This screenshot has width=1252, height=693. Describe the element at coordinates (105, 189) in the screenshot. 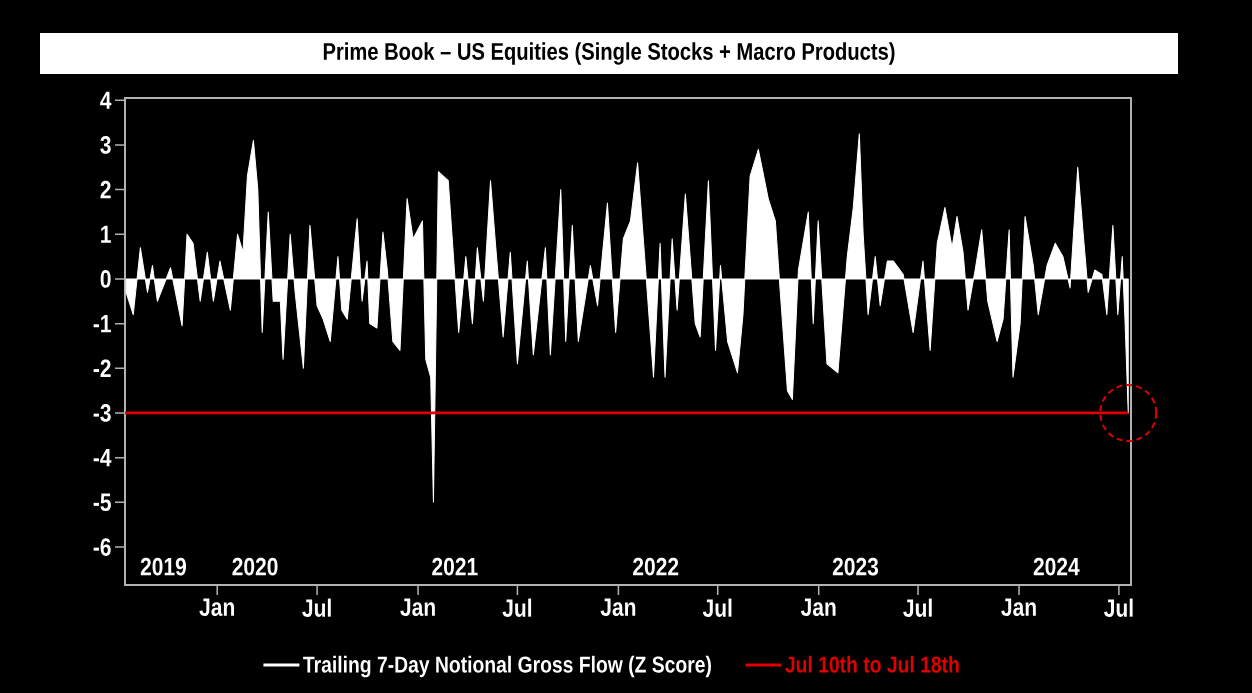

I see `y-tick-label: 2` at that location.